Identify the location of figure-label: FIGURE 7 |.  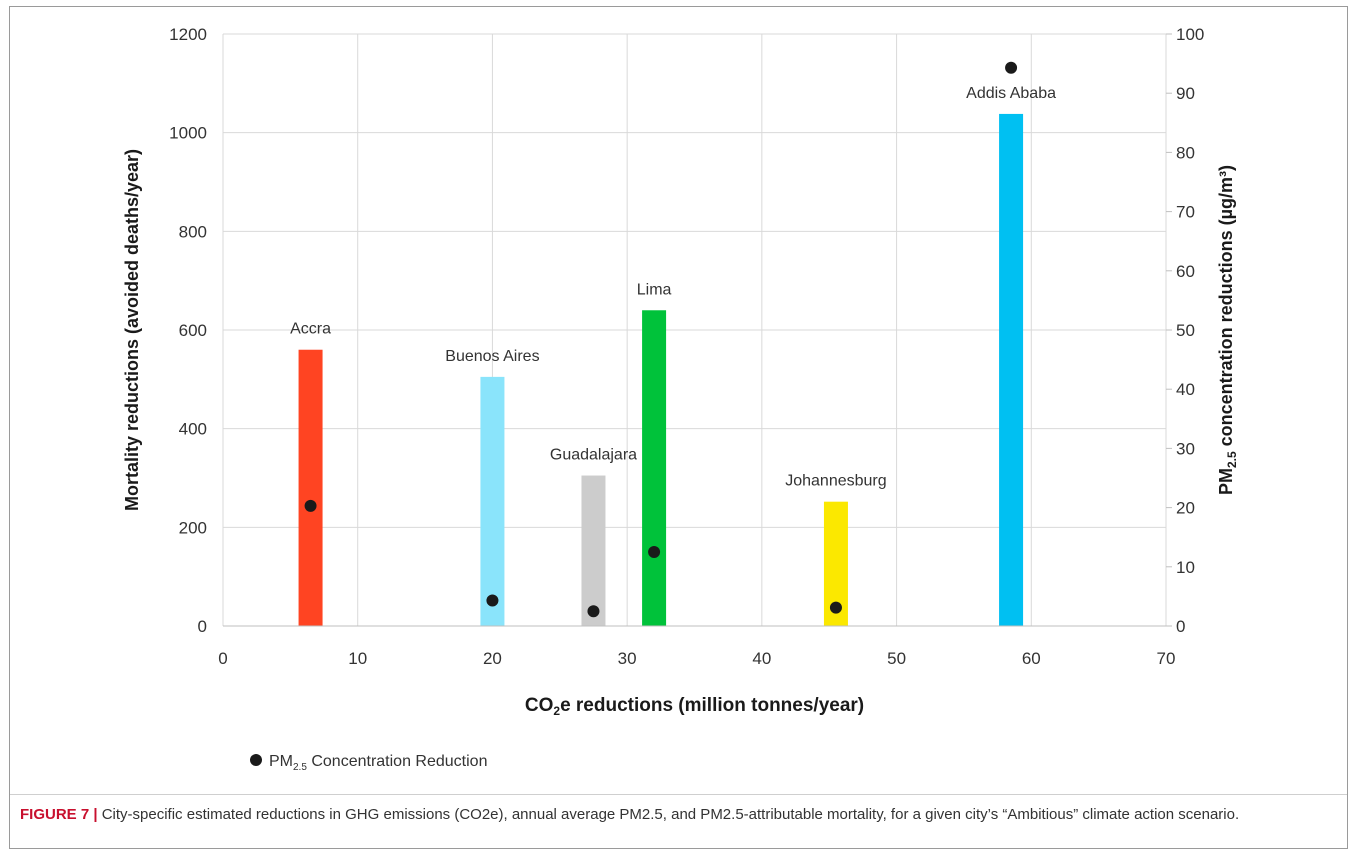
(59, 814).